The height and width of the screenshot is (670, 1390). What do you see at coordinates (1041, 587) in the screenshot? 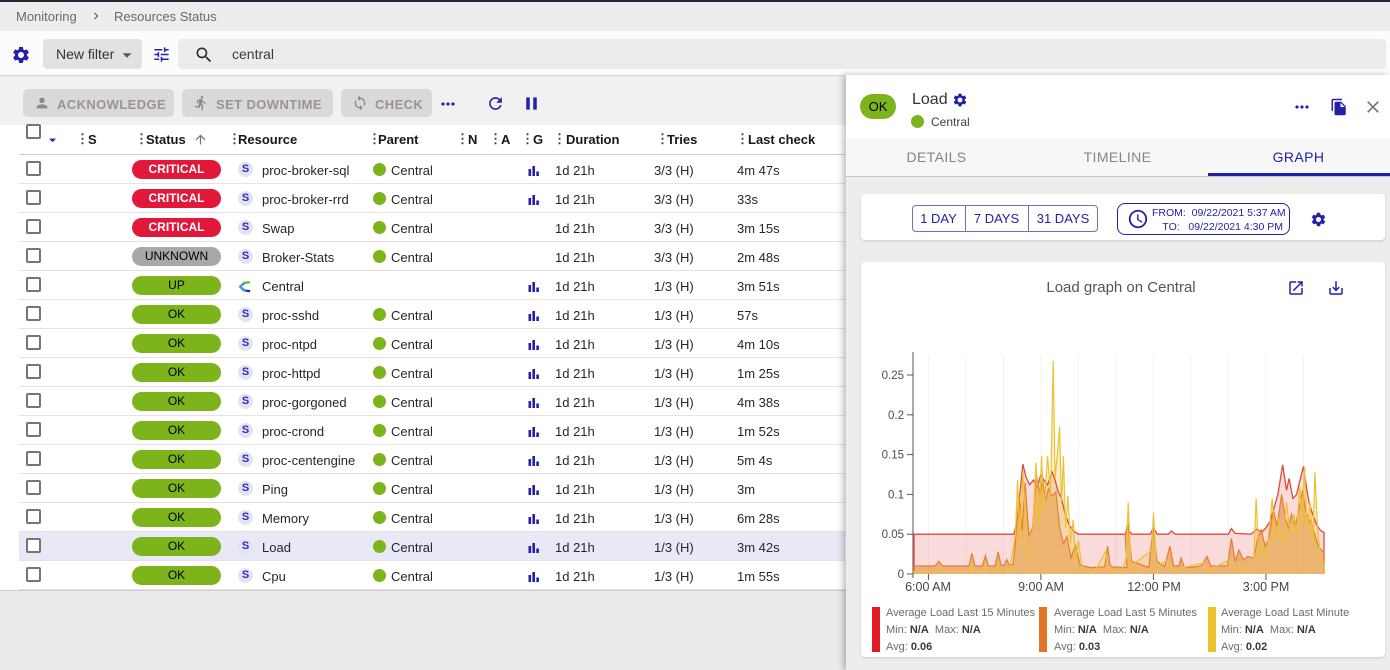
I see `svg-text: 9:00 AM` at bounding box center [1041, 587].